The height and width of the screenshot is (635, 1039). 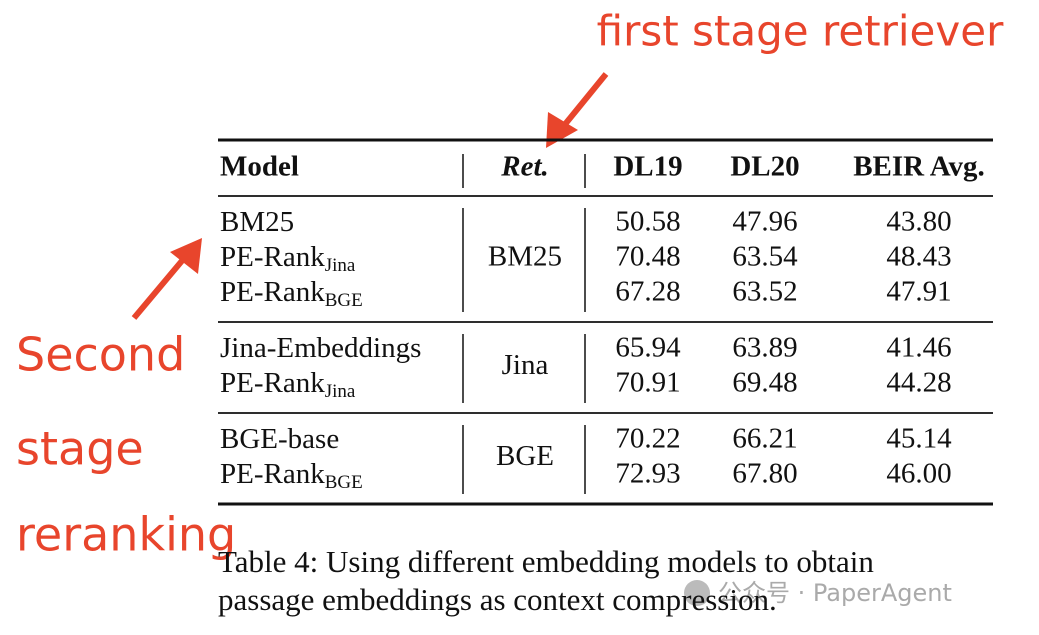 I want to click on watermark-text: 公众号 · PaperAgent, so click(x=835, y=593).